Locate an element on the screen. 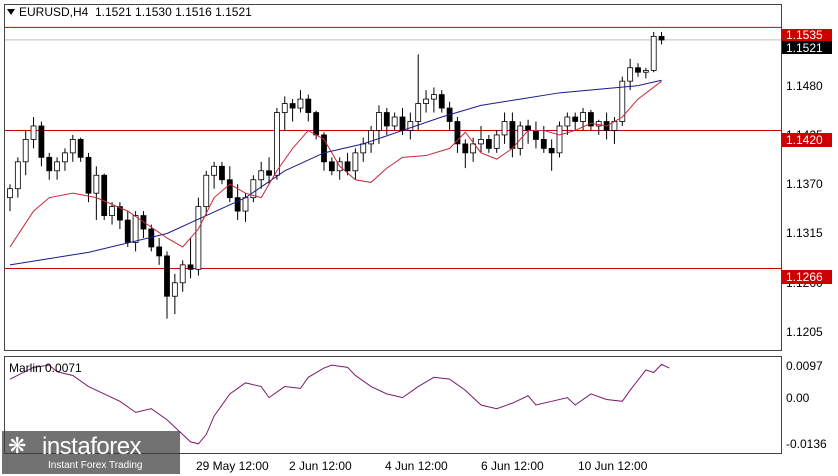 Image resolution: width=838 pixels, height=476 pixels. indicator-tick: -0.0136 is located at coordinates (806, 444).